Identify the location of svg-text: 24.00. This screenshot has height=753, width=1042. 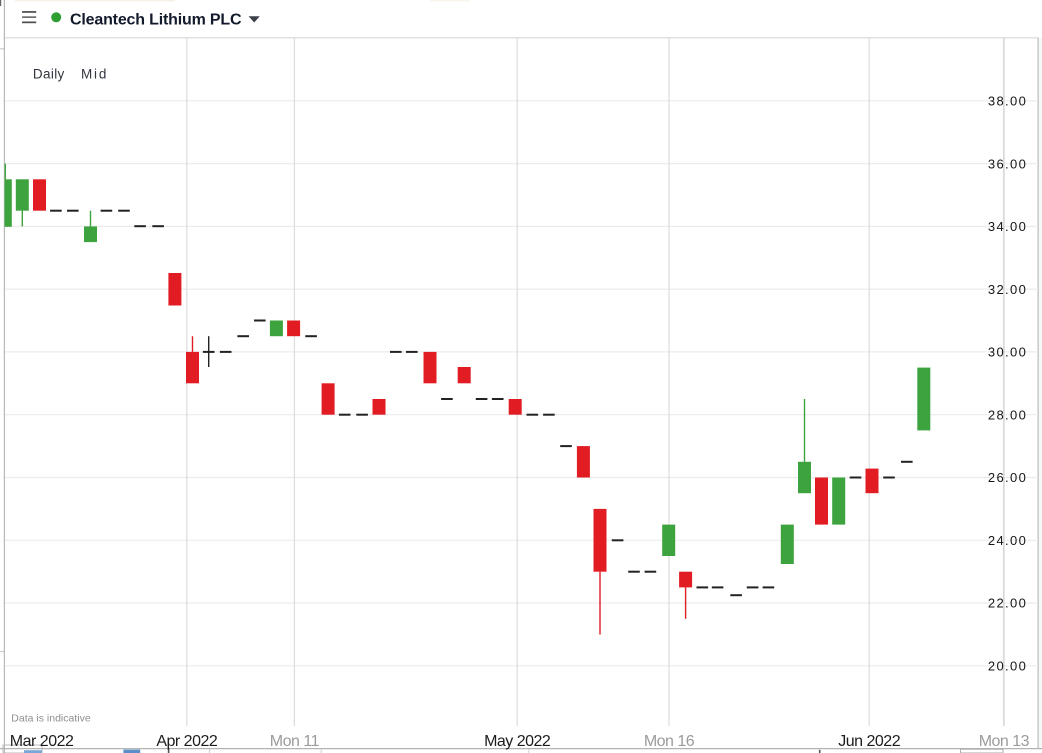
(1007, 540).